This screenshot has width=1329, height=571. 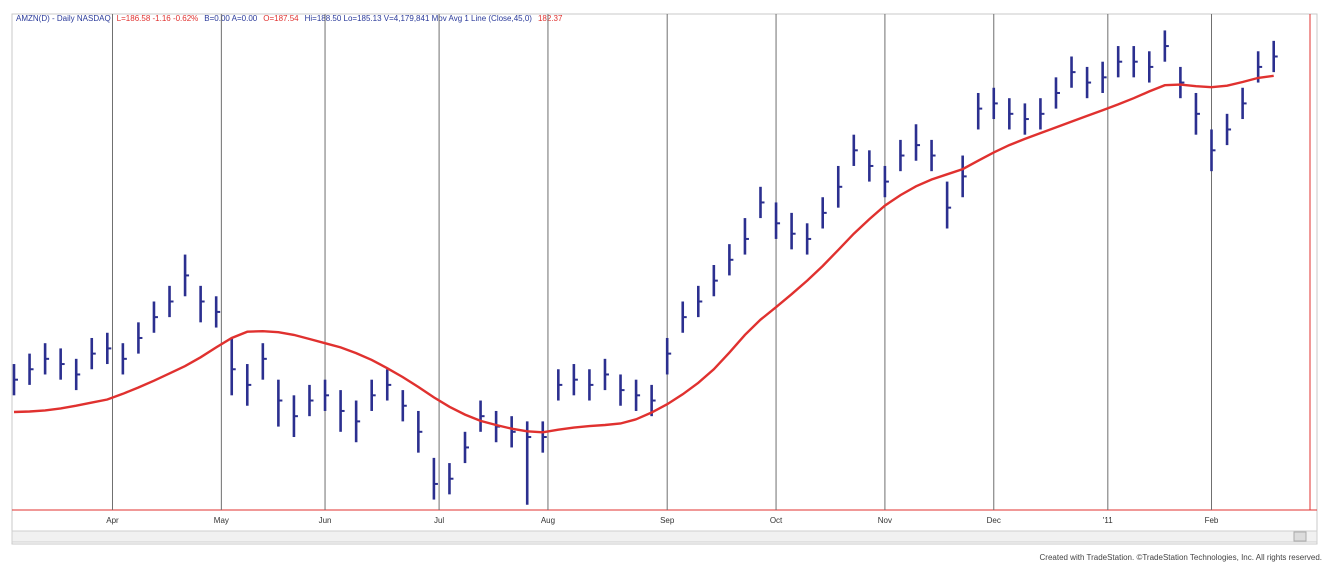 What do you see at coordinates (281, 18) in the screenshot?
I see `header-part: O=187.54` at bounding box center [281, 18].